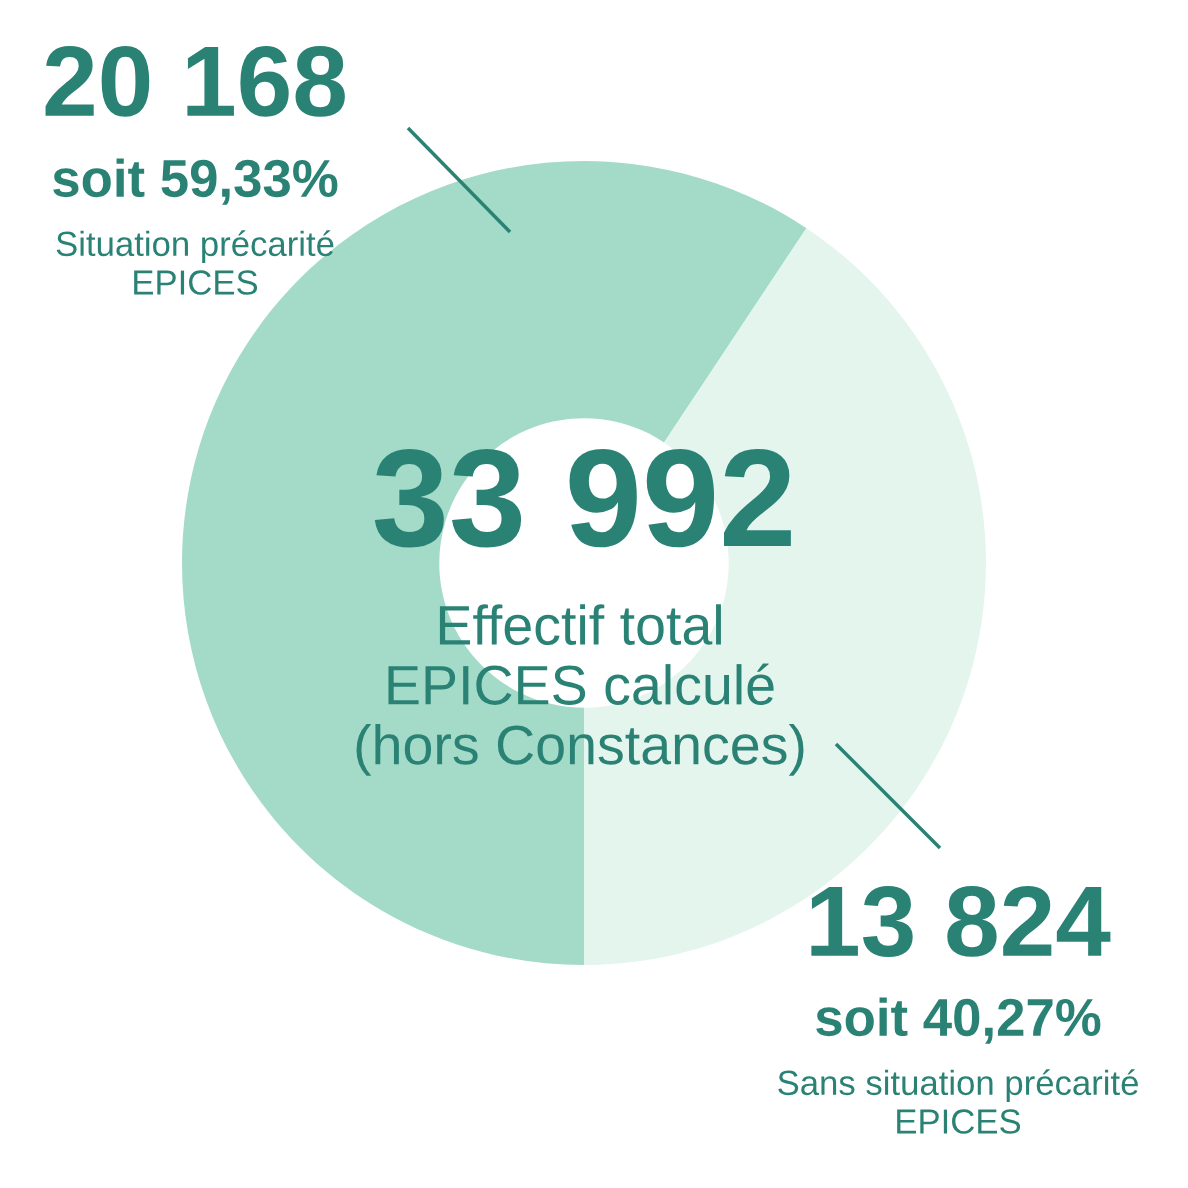 The height and width of the screenshot is (1188, 1188). What do you see at coordinates (958, 1020) in the screenshot?
I see `text: soit 40,27%` at bounding box center [958, 1020].